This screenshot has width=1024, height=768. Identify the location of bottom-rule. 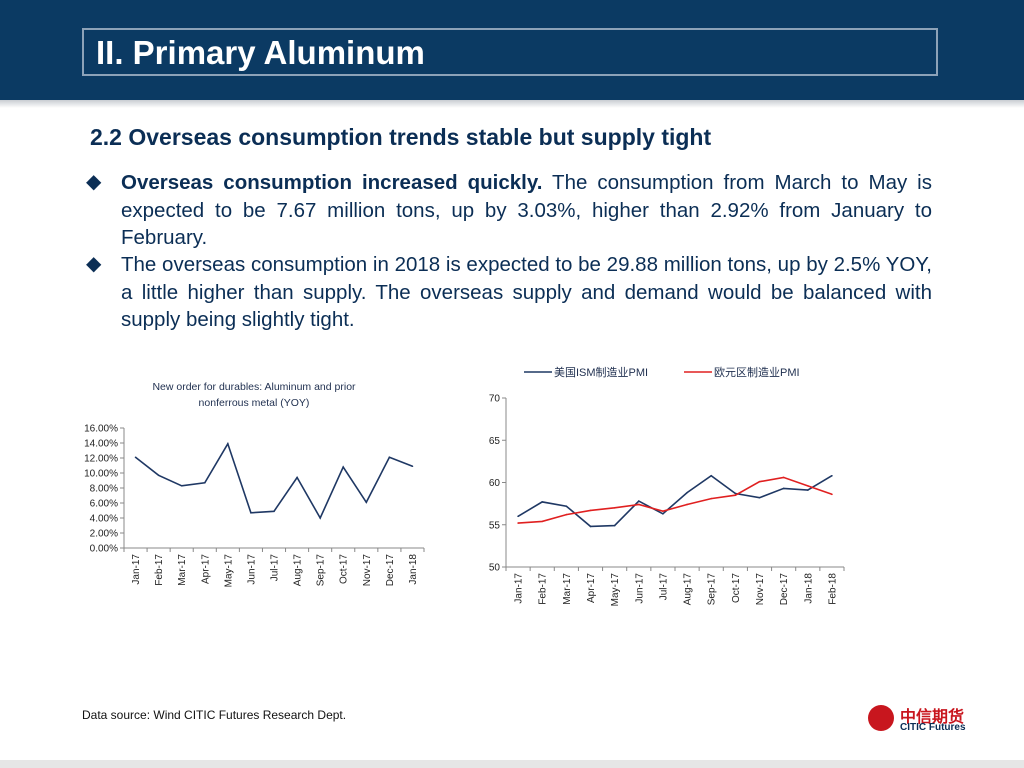
(512, 764).